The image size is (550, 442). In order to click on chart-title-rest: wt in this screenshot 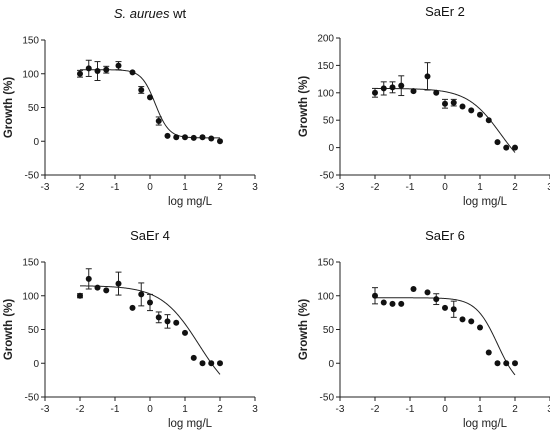, I will do `click(179, 13)`.